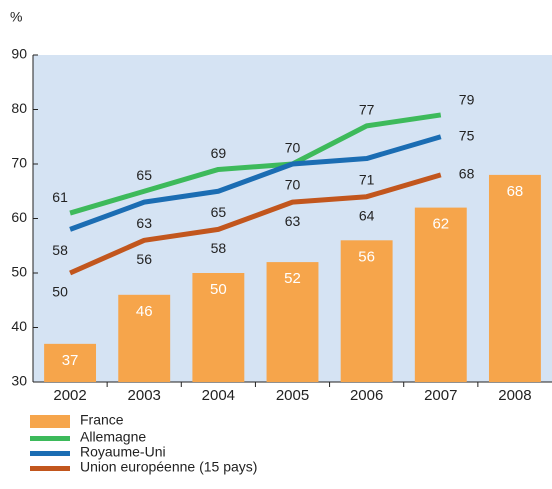  Describe the element at coordinates (19, 217) in the screenshot. I see `y-tick-label: 60` at that location.